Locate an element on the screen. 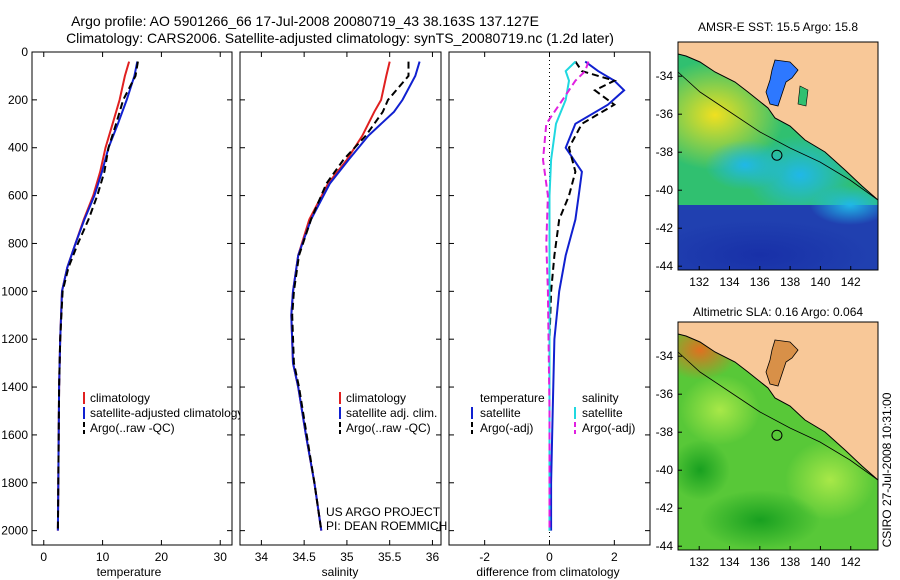  map-x-tick-label-3: 138 is located at coordinates (790, 562).